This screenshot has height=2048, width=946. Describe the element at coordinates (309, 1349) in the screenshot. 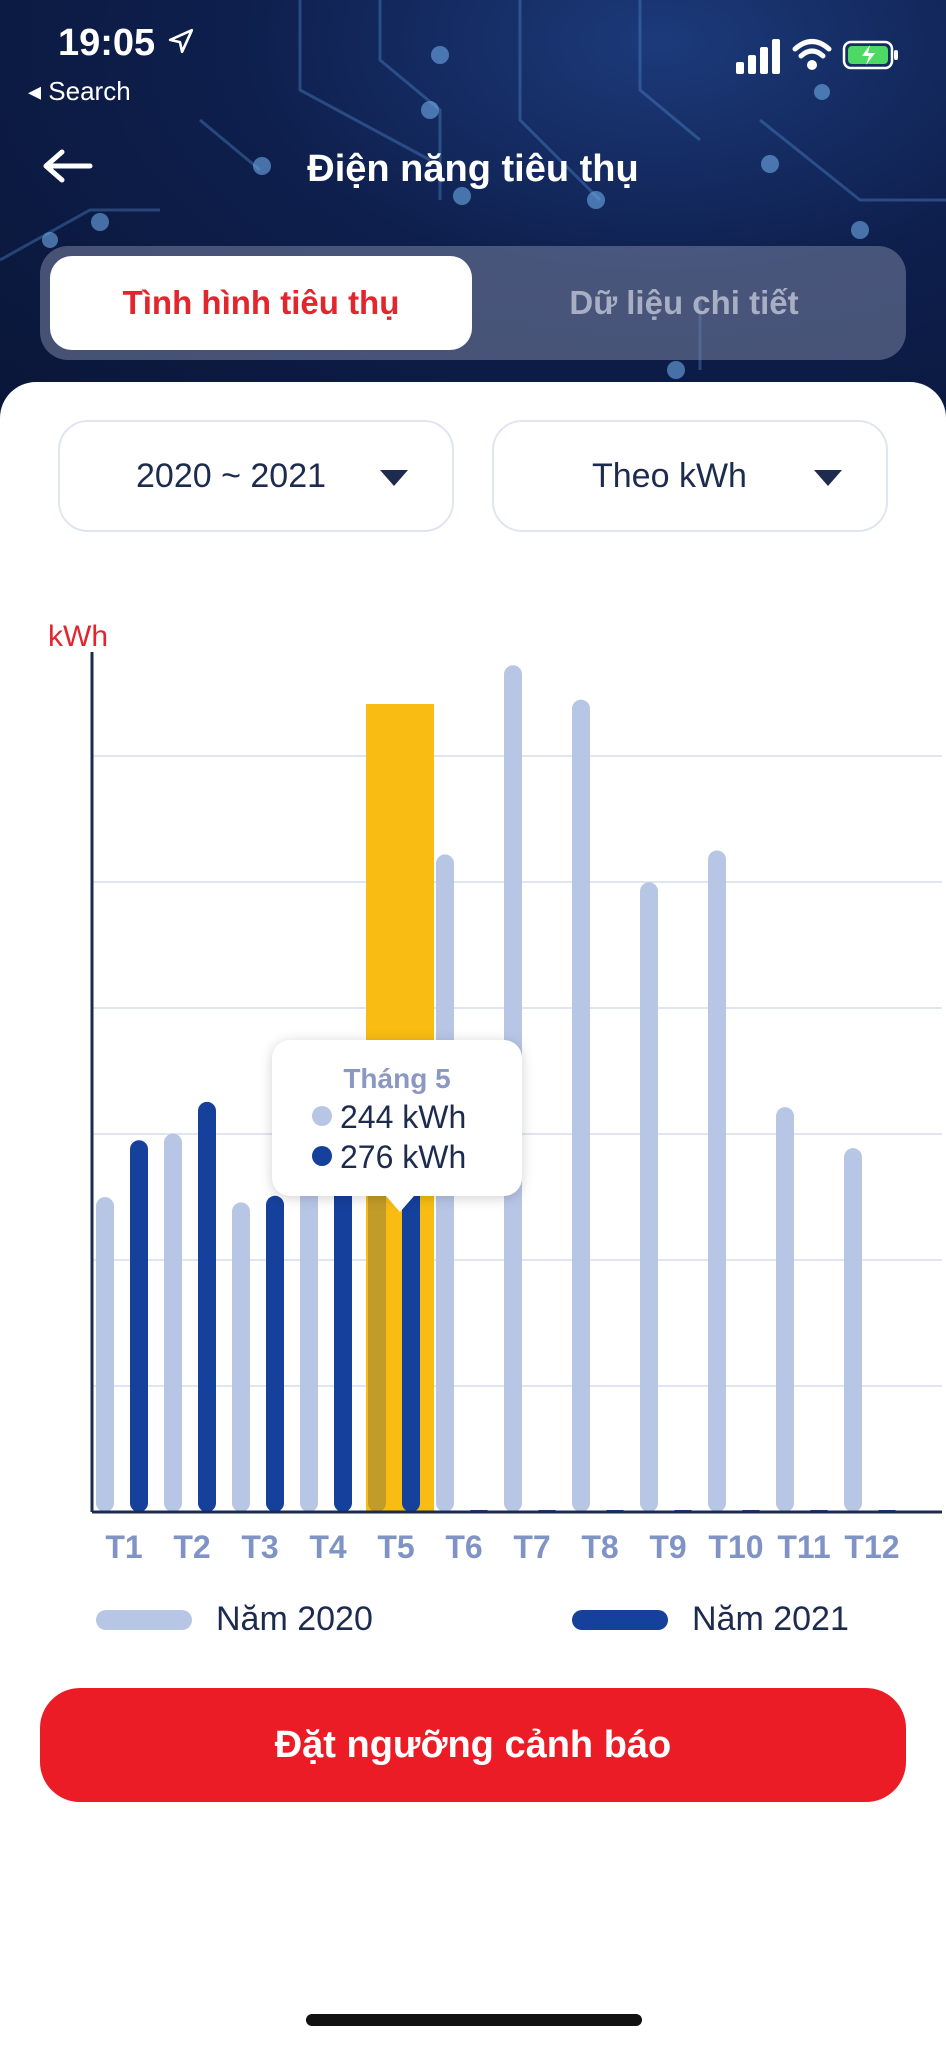

I see `bar-t4-2020` at that location.